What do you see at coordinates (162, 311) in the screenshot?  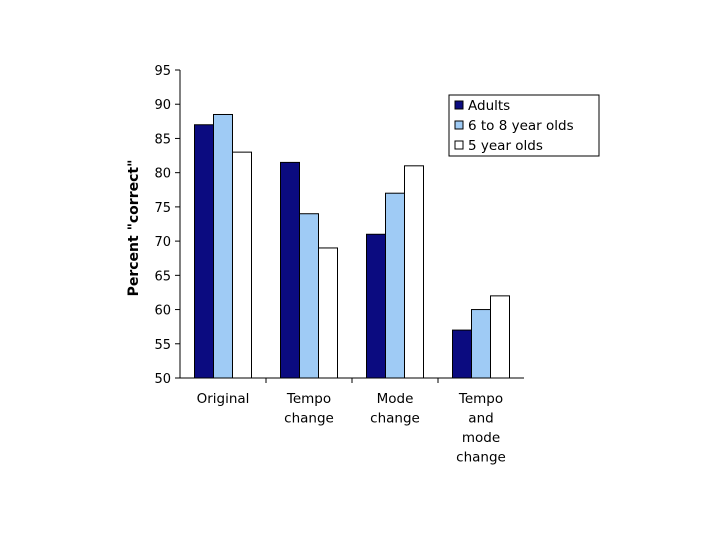 I see `y-tick-label: 60` at bounding box center [162, 311].